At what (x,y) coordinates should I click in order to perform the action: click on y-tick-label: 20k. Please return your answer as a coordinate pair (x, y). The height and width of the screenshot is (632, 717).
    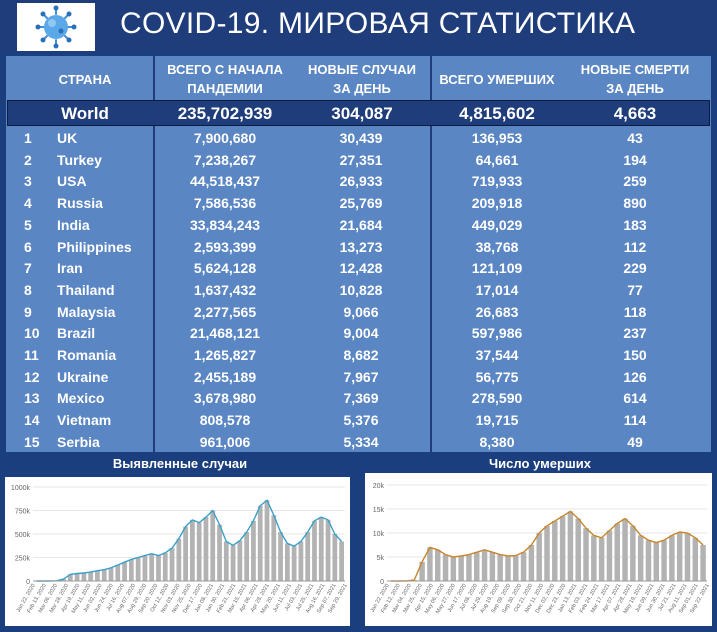
    Looking at the image, I should click on (379, 486).